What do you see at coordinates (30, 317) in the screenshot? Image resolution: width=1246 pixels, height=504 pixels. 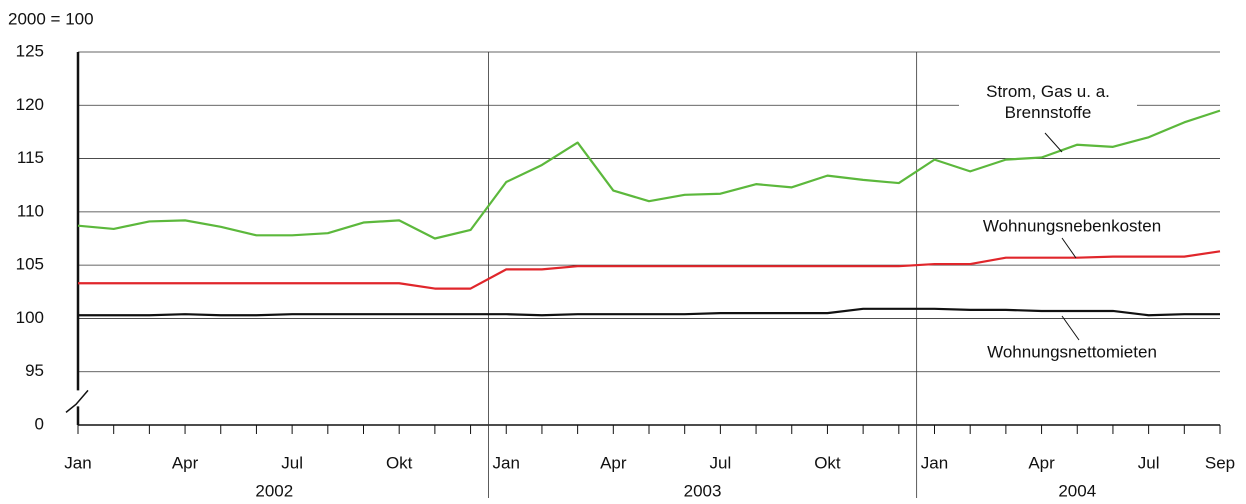 I see `y-tick-label: 100` at bounding box center [30, 317].